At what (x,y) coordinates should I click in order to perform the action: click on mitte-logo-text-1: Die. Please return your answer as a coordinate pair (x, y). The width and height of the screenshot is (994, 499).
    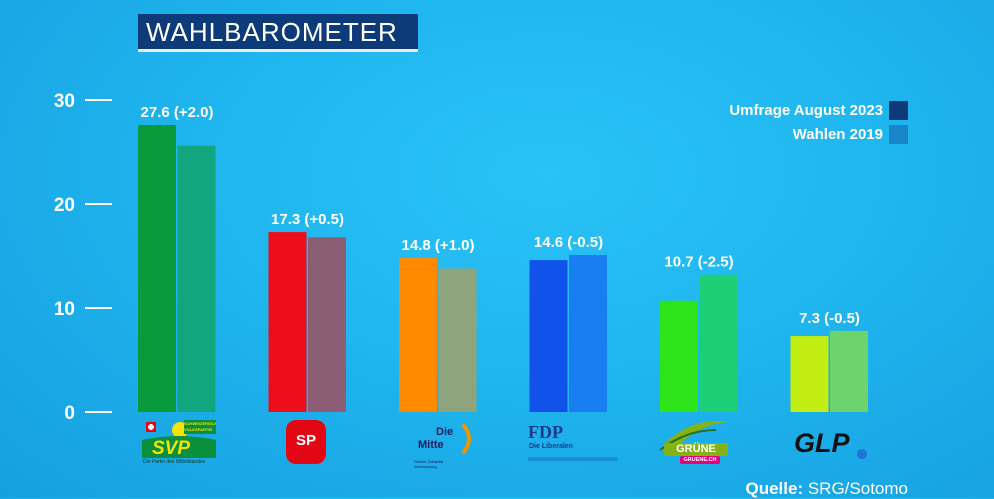
    Looking at the image, I should click on (445, 432).